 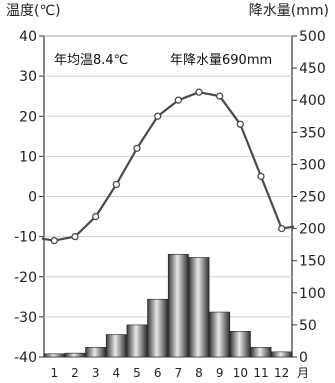 What do you see at coordinates (308, 326) in the screenshot?
I see `right-tick-label: 50` at bounding box center [308, 326].